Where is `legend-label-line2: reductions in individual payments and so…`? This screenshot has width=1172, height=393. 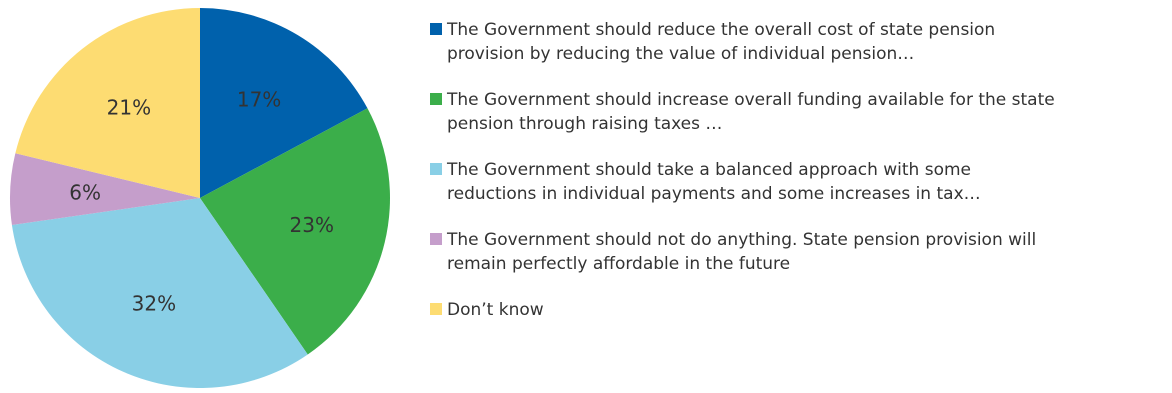 legend-label-line2: reductions in individual payments and so… is located at coordinates (714, 194).